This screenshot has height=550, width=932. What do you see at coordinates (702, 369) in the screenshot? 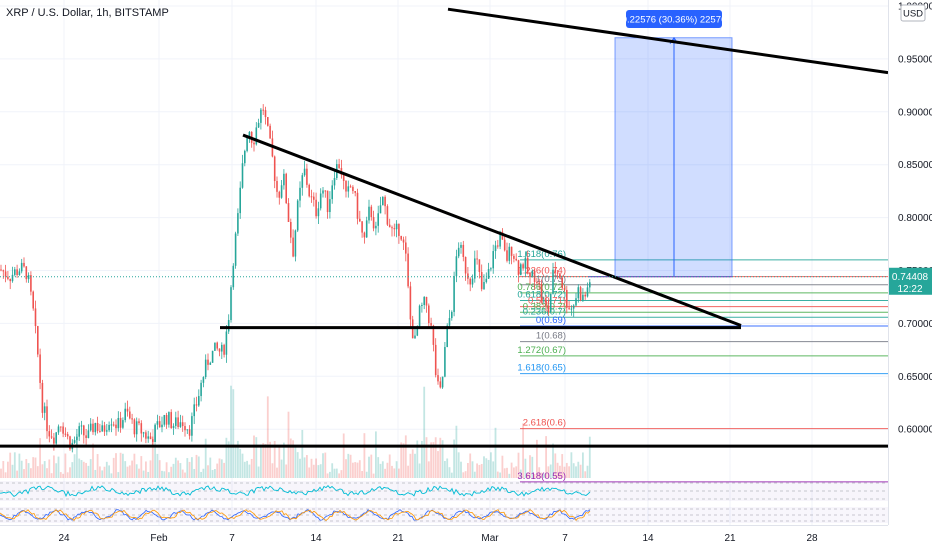
I see `fib-level-11: 1.618(0.65)` at bounding box center [702, 369].